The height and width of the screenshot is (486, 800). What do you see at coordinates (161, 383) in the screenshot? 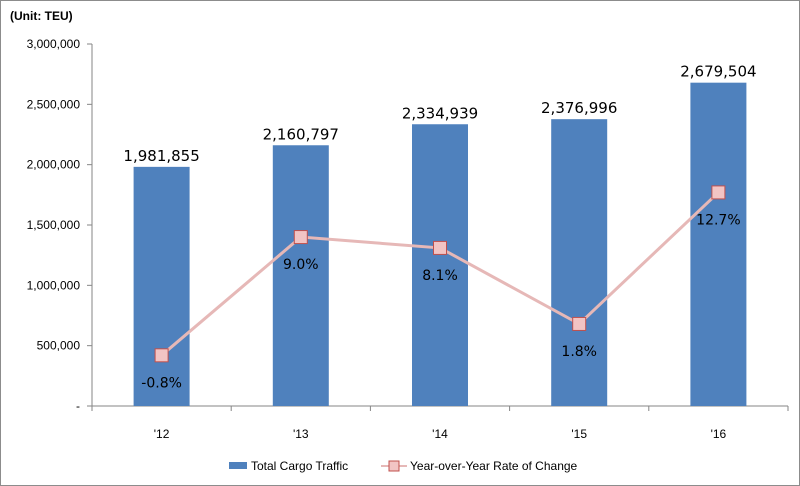
I see `rate-value-label: -0.8%` at bounding box center [161, 383].